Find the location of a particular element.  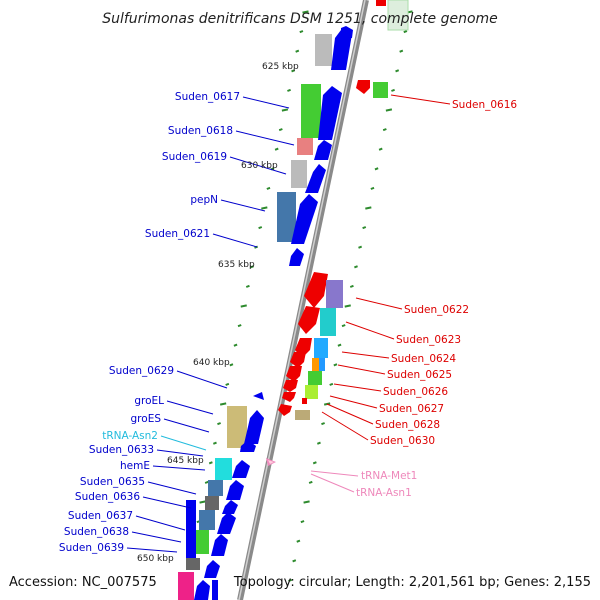

label-suden-0629: Suden_0629 is located at coordinates (141, 371).